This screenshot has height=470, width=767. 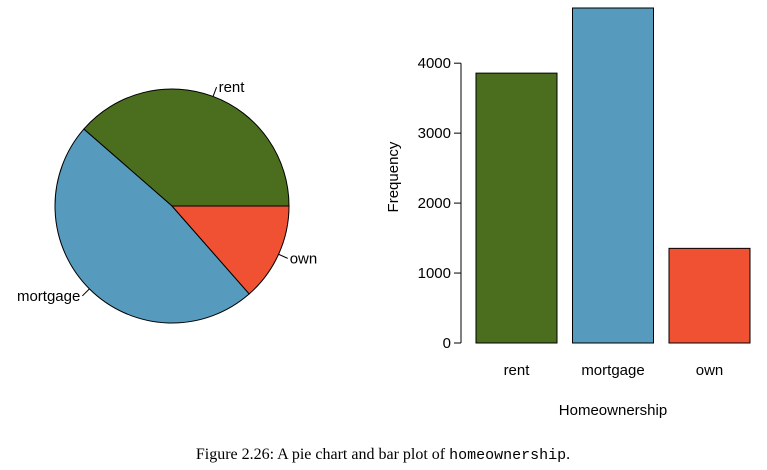 I want to click on pie-label-rent: rent, so click(x=232, y=87).